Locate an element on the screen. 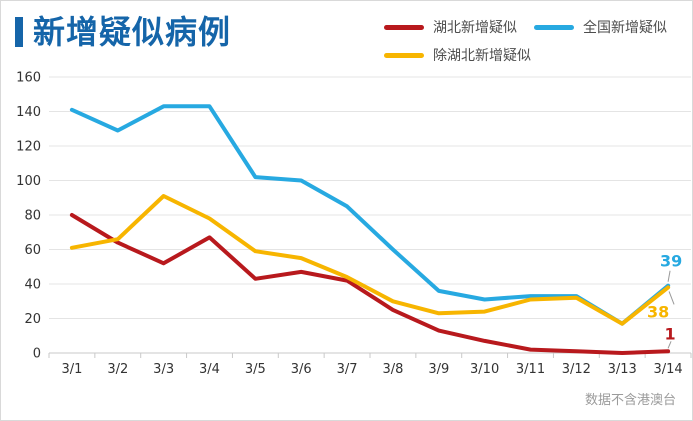  end-label-national: 39 is located at coordinates (671, 261).